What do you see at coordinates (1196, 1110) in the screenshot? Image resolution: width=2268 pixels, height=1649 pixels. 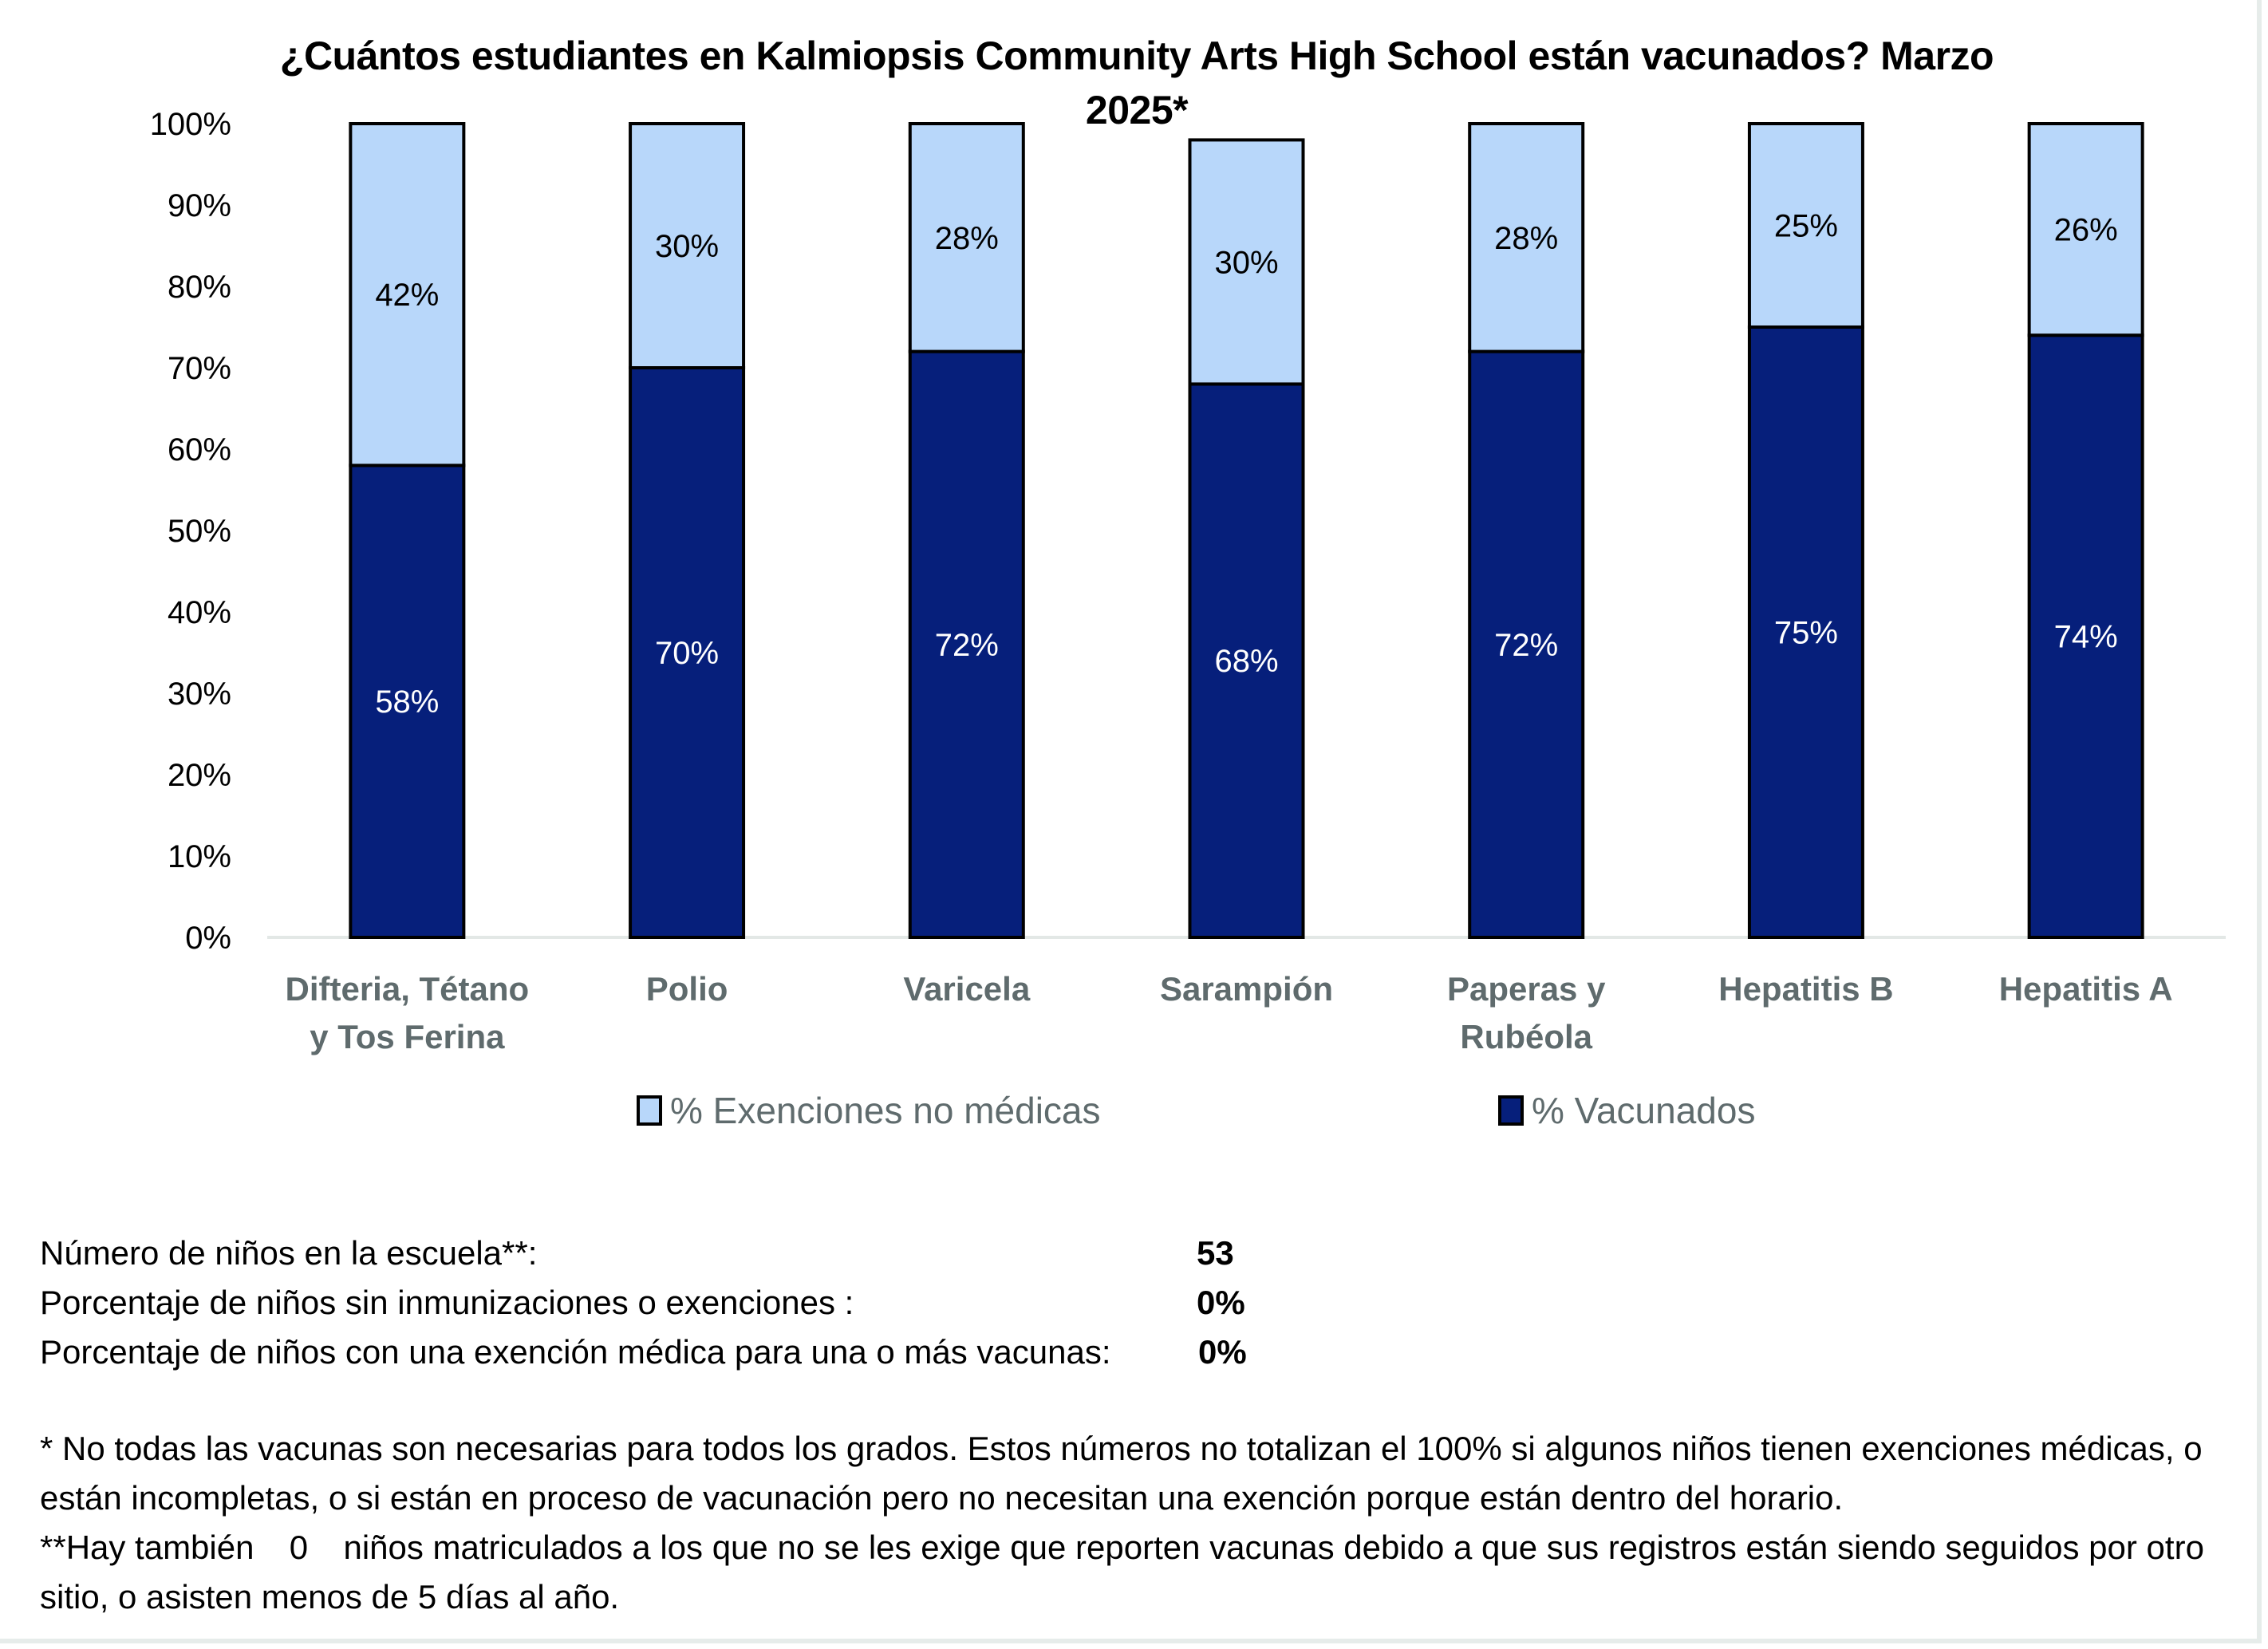 I see `legend: % Exenciones no médicas % Vacunados` at bounding box center [1196, 1110].